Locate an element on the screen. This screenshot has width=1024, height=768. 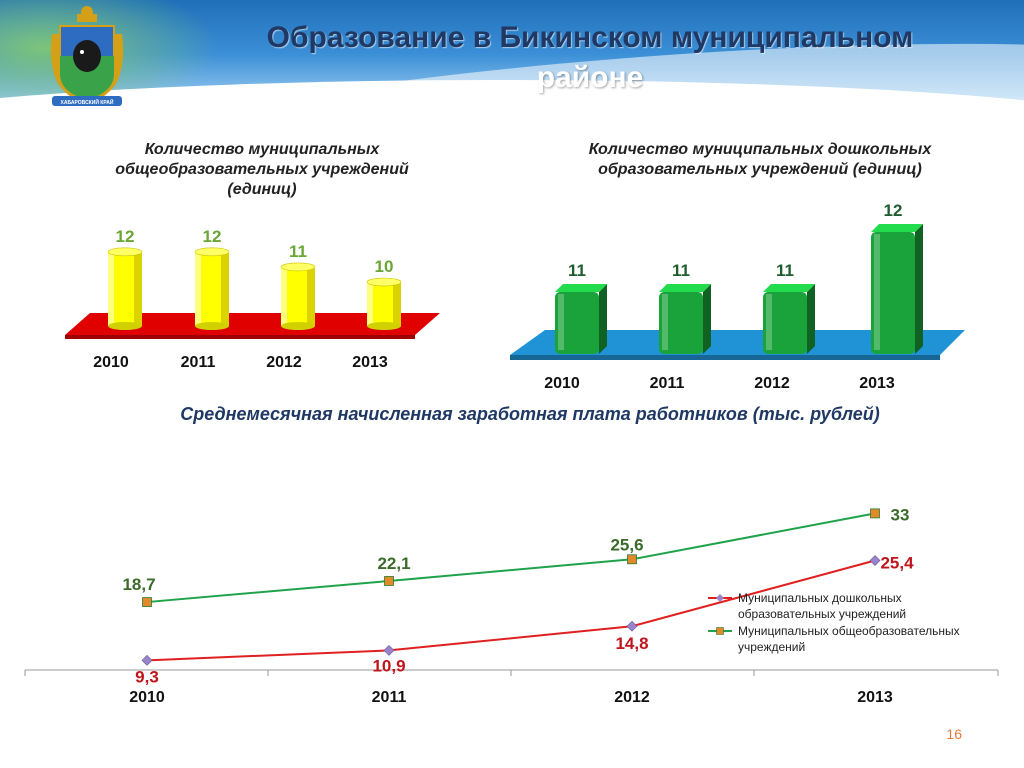
legend-label: образовательных учреждений is located at coordinates (822, 614).